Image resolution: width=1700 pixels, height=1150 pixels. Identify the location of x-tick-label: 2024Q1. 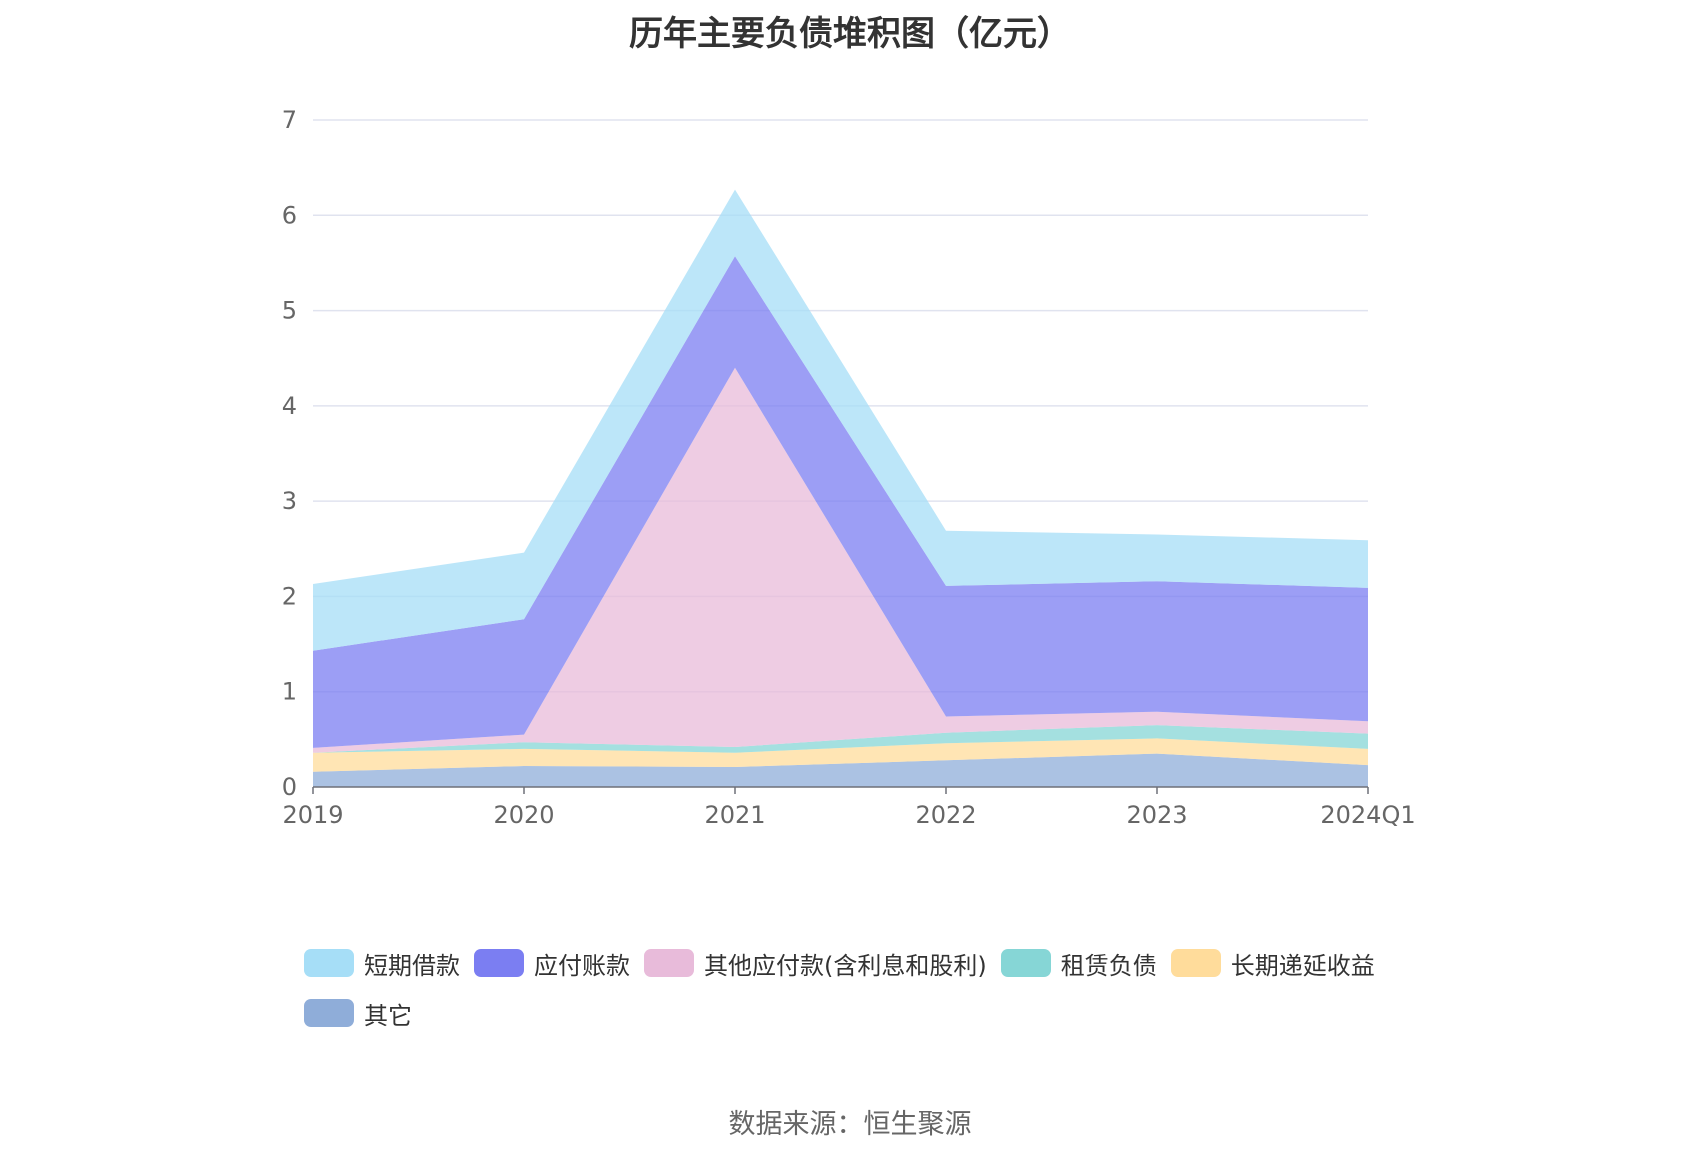
(1367, 815).